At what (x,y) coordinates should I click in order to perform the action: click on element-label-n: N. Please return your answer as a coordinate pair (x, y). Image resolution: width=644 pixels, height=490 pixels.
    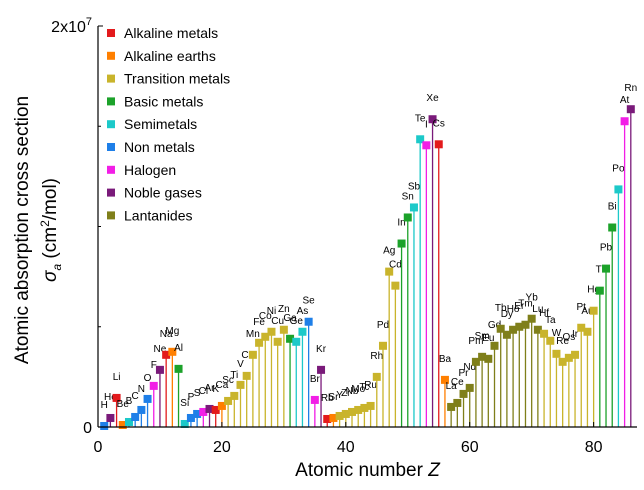
    Looking at the image, I should click on (141, 389).